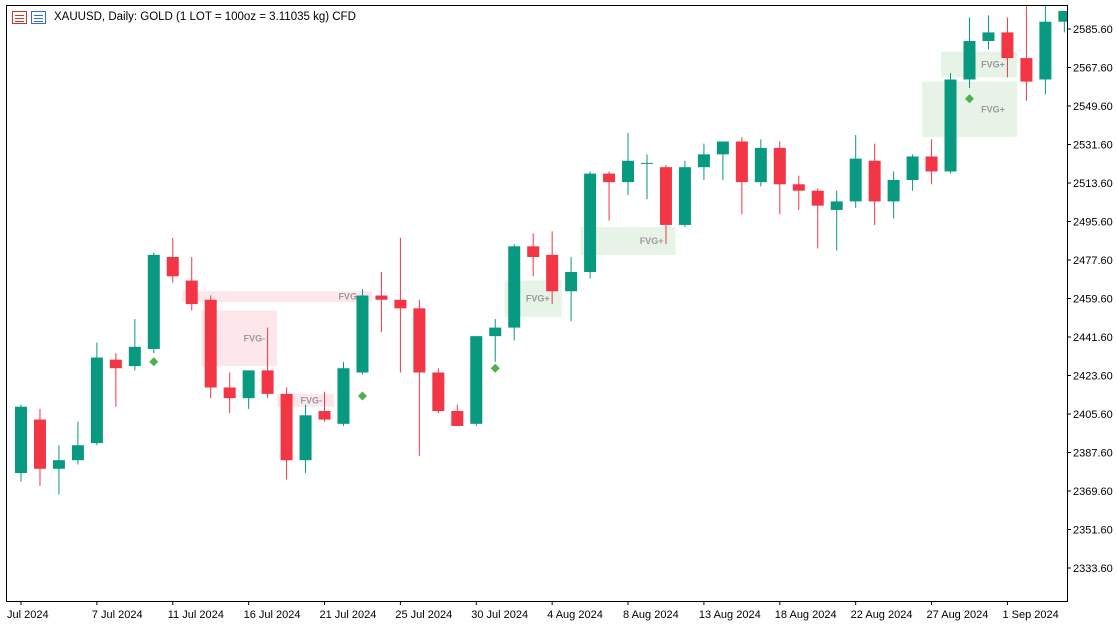  Describe the element at coordinates (499, 615) in the screenshot. I see `x-tick-label: 30 Jul 2024` at that location.